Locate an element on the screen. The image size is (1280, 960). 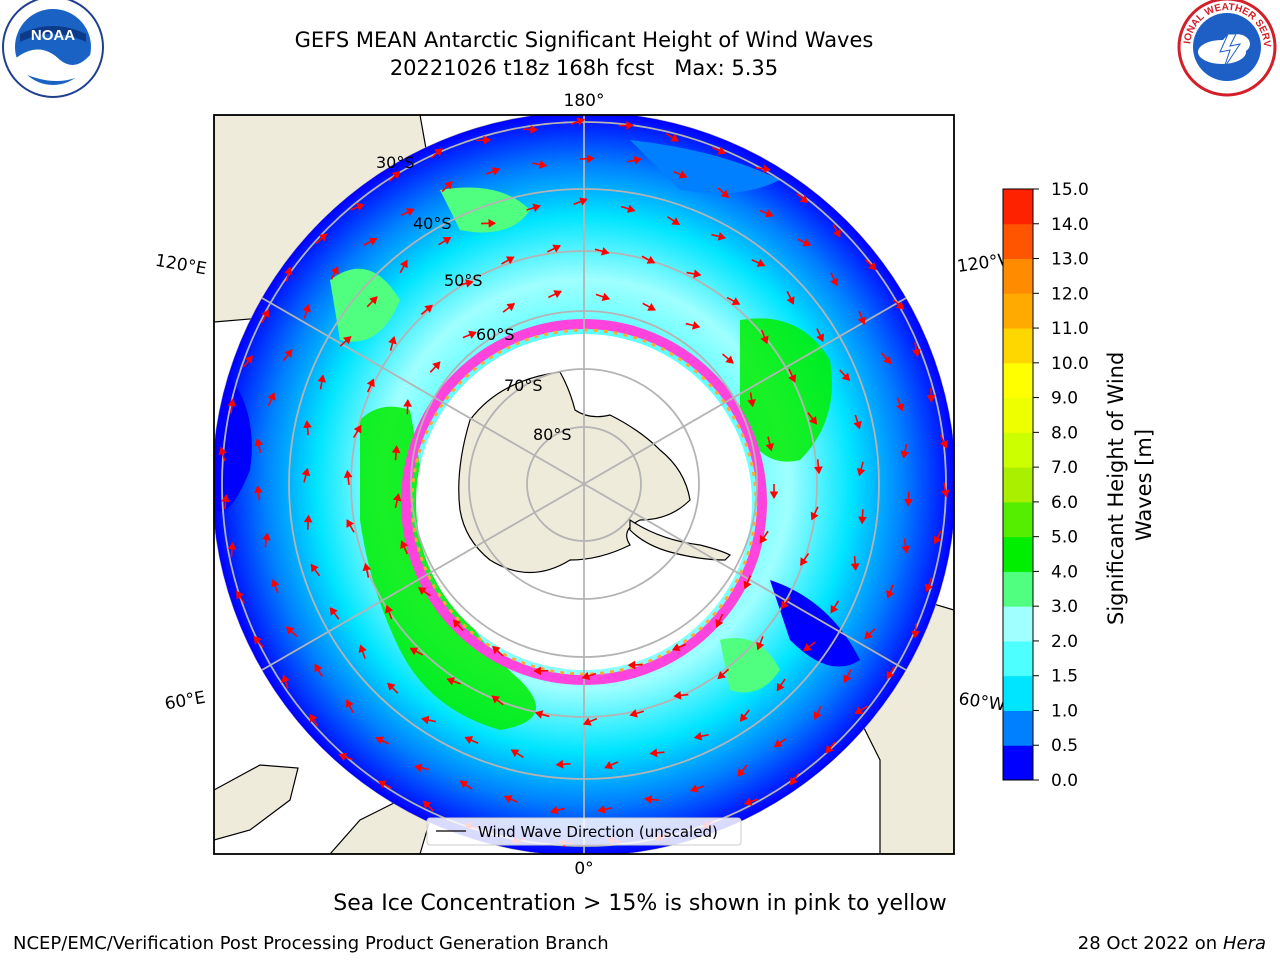
footer-date: 28 Oct 2022 on Hera is located at coordinates (1172, 943).